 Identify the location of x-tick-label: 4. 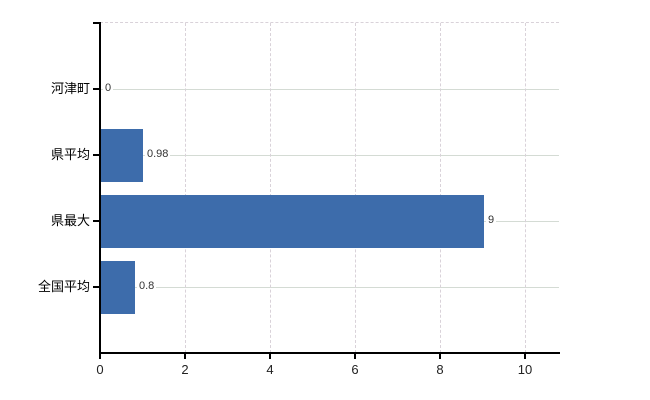
(270, 369).